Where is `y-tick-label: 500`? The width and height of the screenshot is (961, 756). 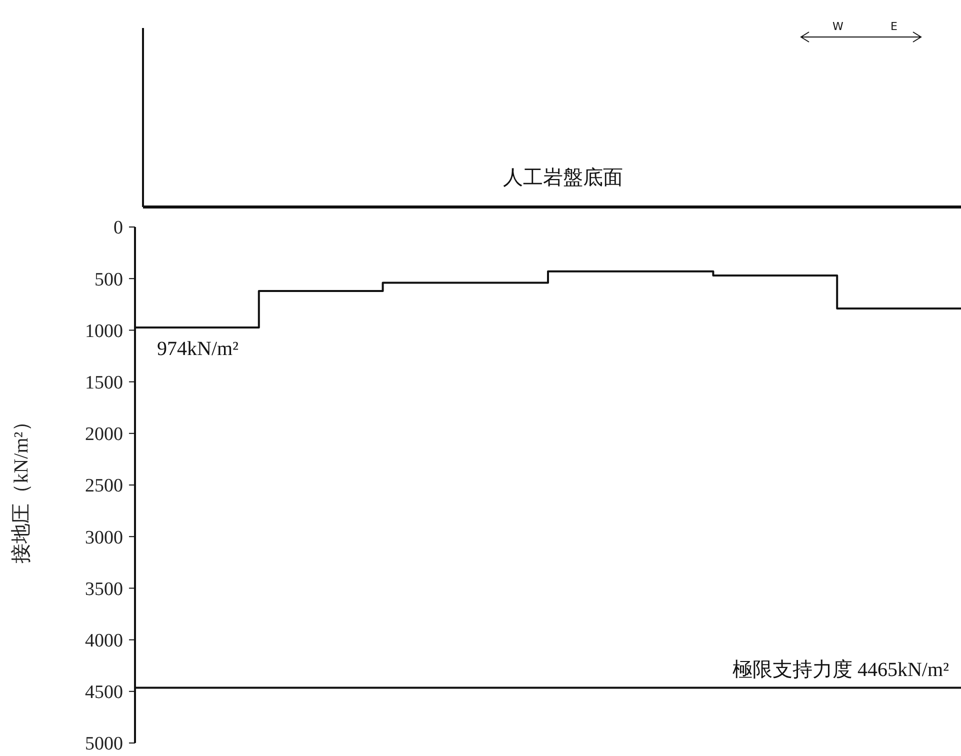
y-tick-label: 500 is located at coordinates (108, 279).